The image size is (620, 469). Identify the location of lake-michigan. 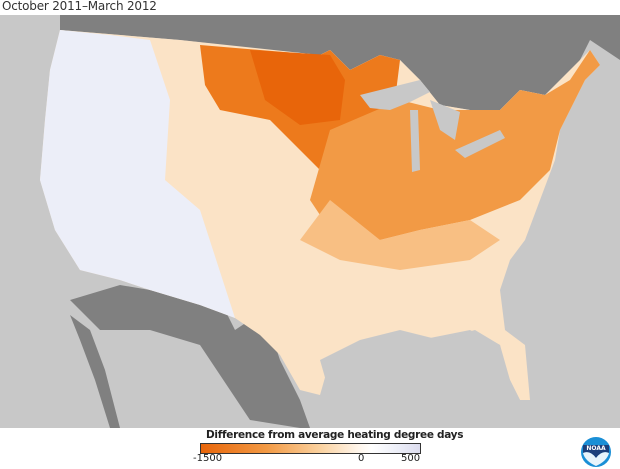
(415, 141).